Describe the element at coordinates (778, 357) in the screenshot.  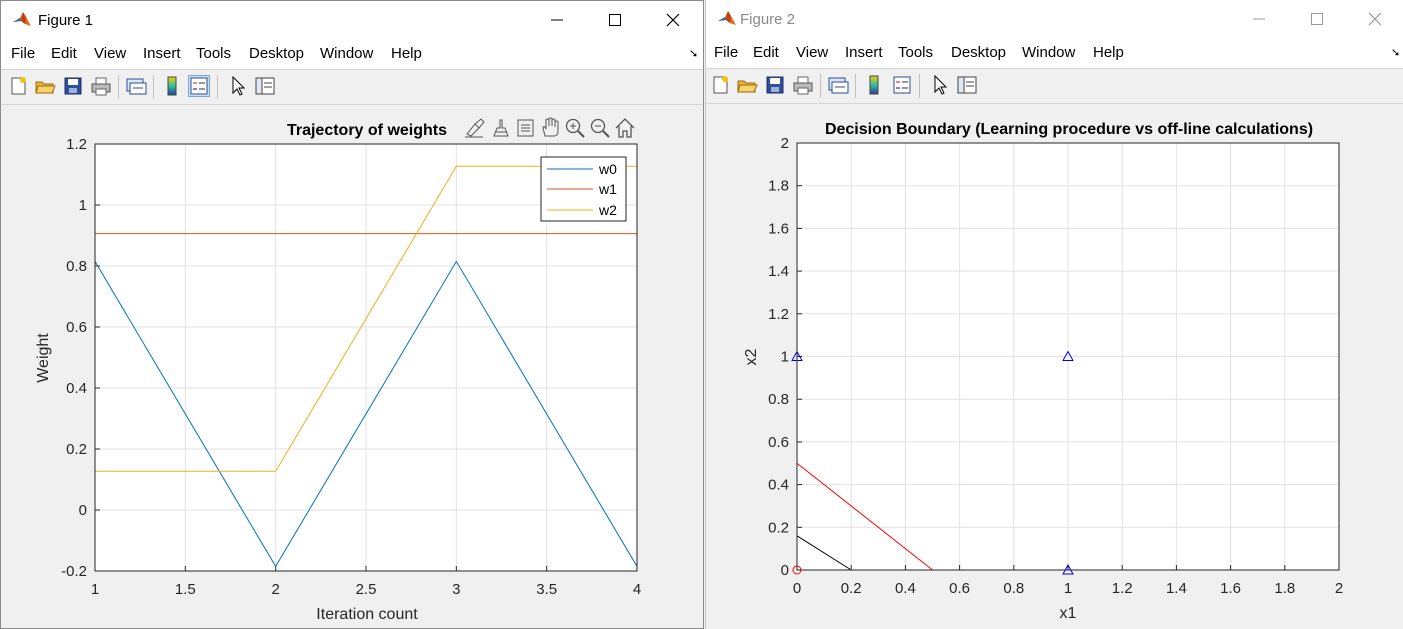
I see `y-tick-labels: 0 0.2 0.4 0.6 0.8 1 1.2 1.4 1.6 1.8 2` at that location.